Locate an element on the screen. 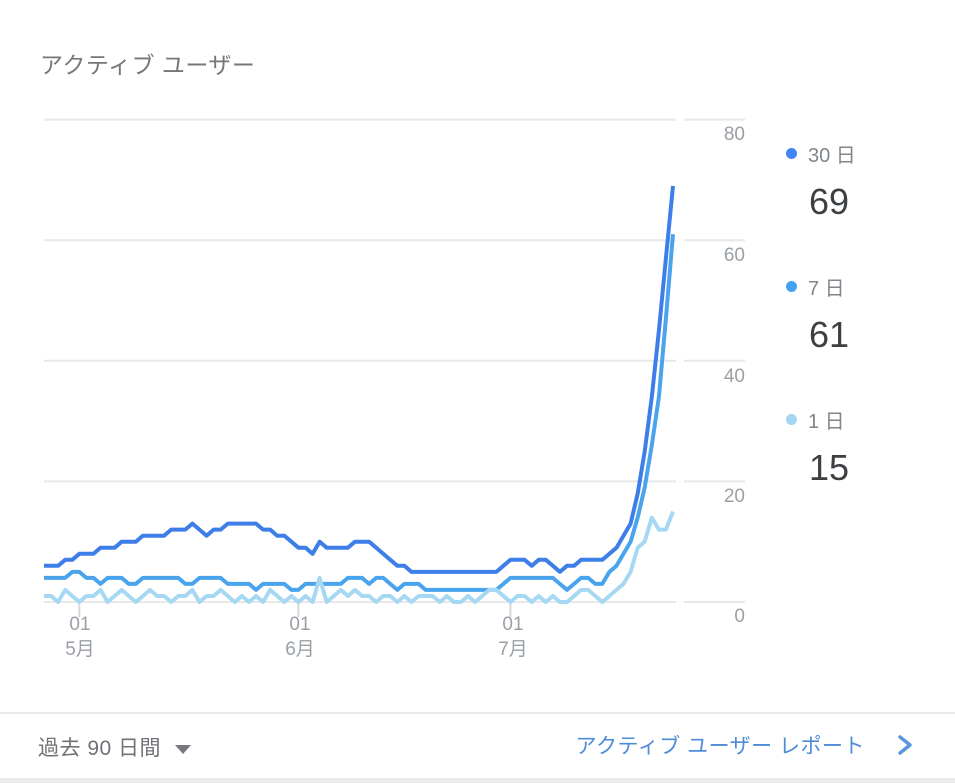 The width and height of the screenshot is (955, 783). x-axis-tick-label: 01 7月 is located at coordinates (513, 637).